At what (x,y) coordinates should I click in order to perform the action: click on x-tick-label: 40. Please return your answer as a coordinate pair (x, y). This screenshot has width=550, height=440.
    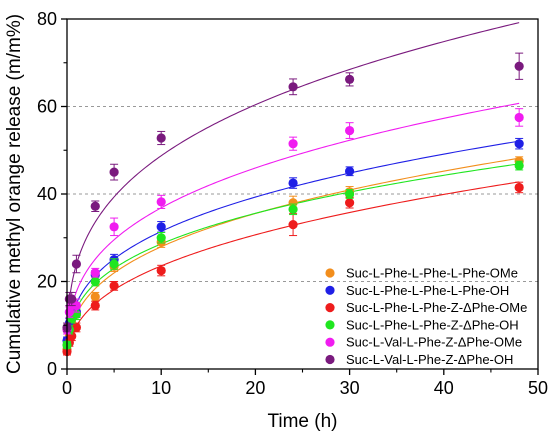
    Looking at the image, I should click on (444, 388).